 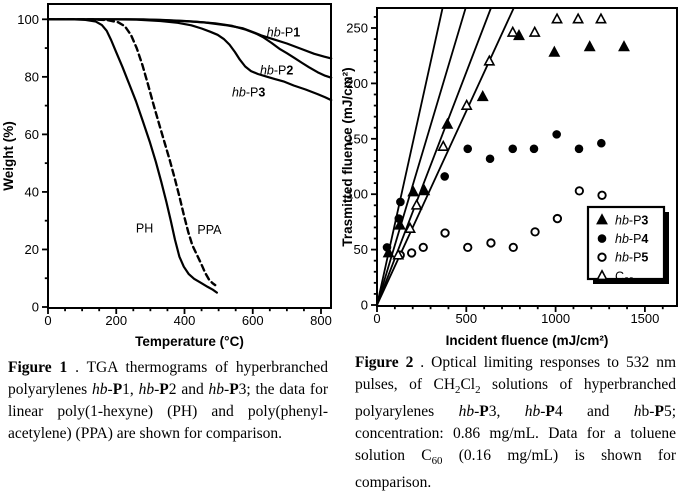 I want to click on svg-text: 500, so click(x=466, y=318).